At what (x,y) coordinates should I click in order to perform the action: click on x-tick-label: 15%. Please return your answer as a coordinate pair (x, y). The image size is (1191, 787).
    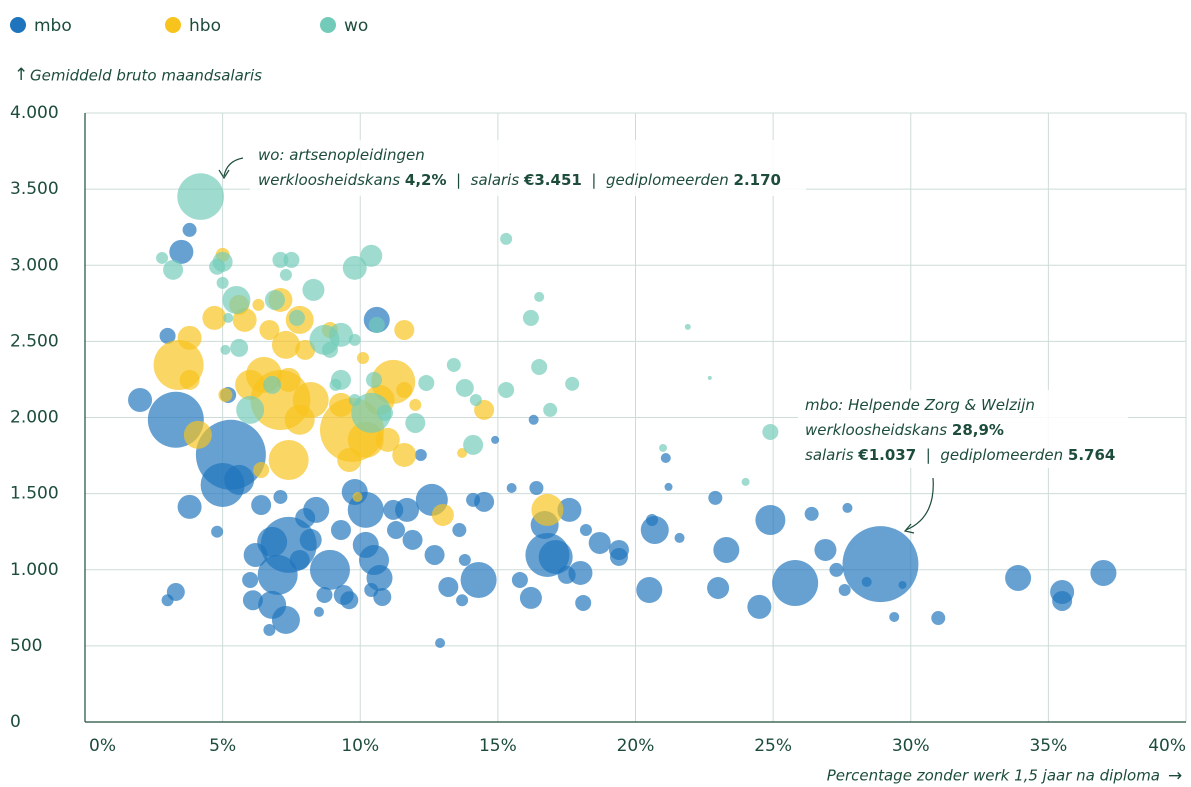
    Looking at the image, I should click on (498, 746).